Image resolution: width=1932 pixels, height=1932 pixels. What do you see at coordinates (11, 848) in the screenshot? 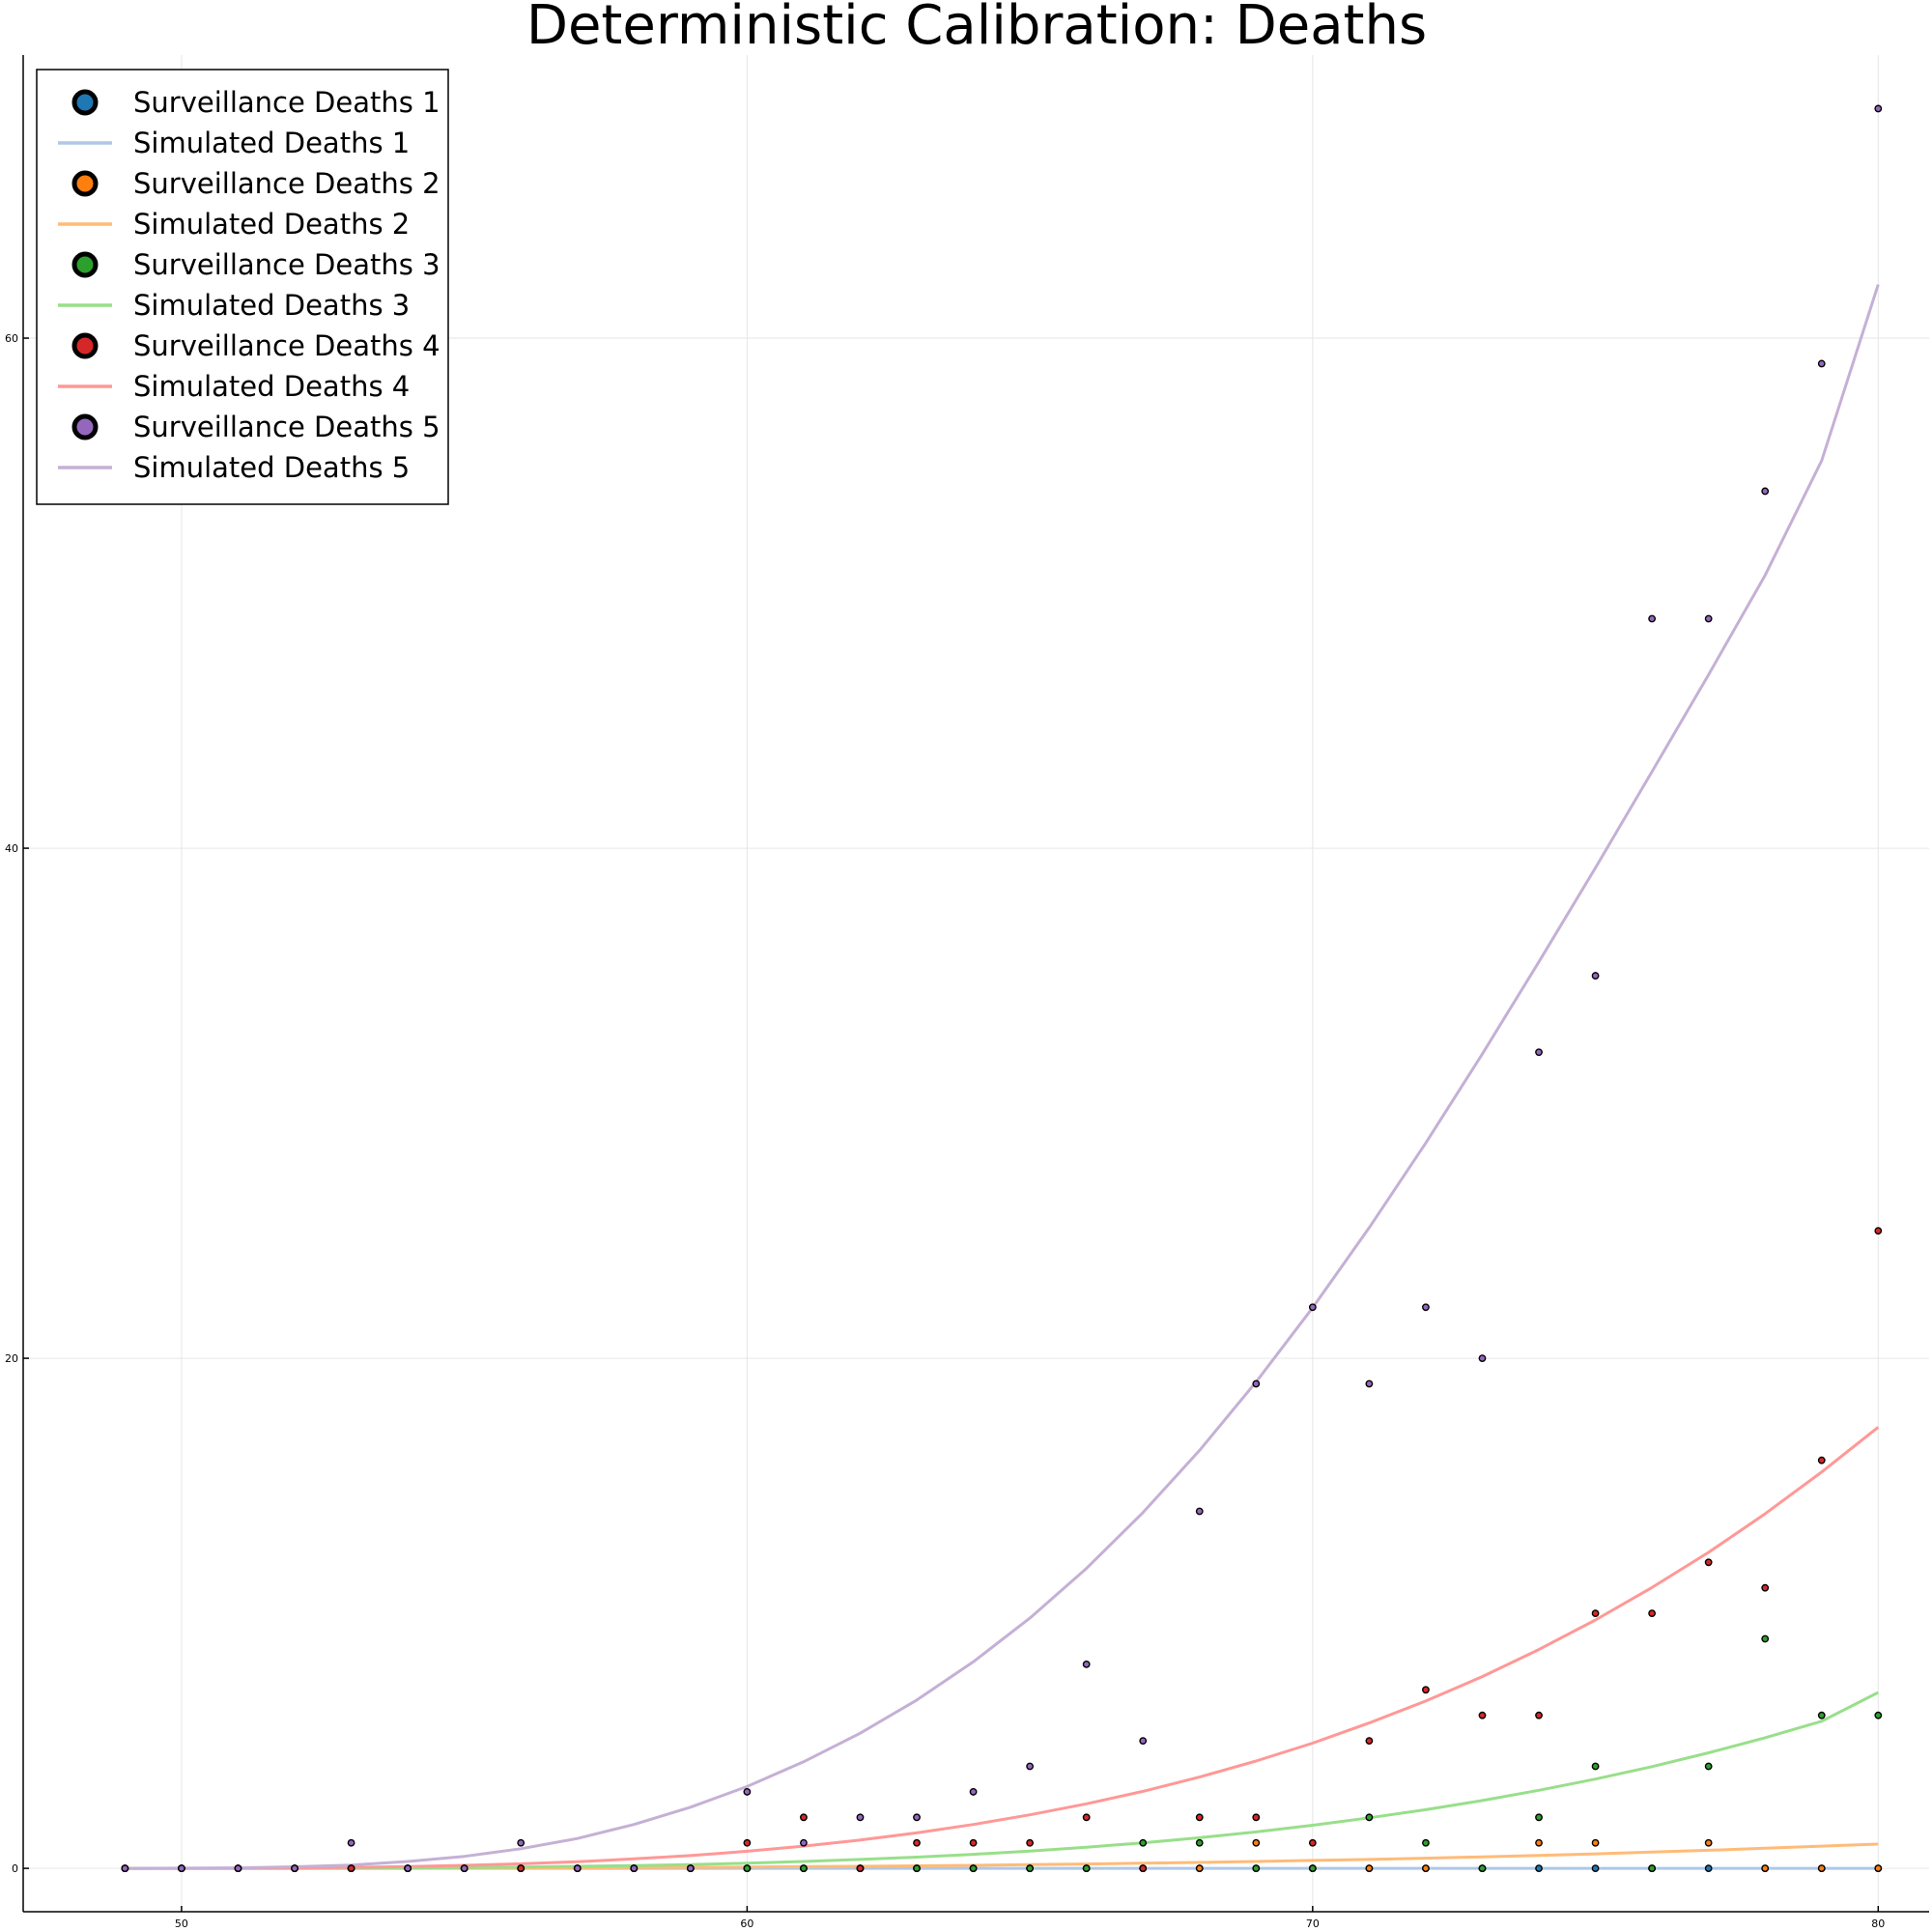
I see `y-tick-label: 40` at bounding box center [11, 848].